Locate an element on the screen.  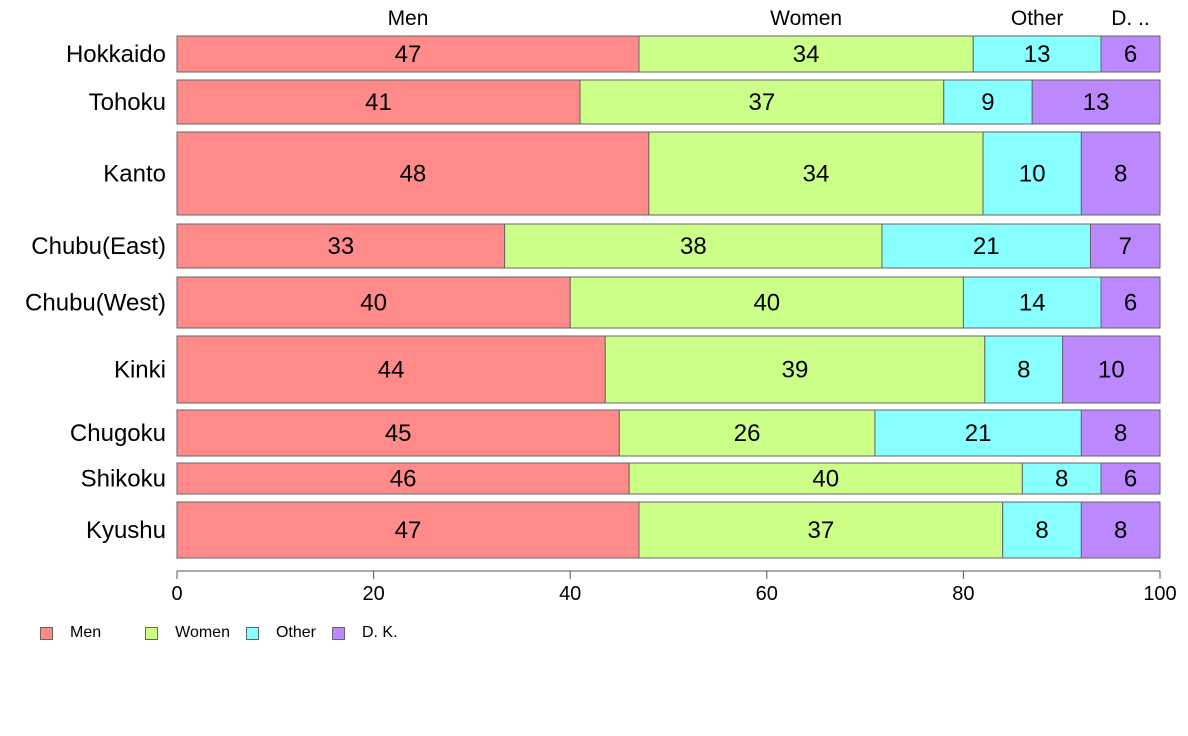
bar-kanto-d-k is located at coordinates (1120, 173).